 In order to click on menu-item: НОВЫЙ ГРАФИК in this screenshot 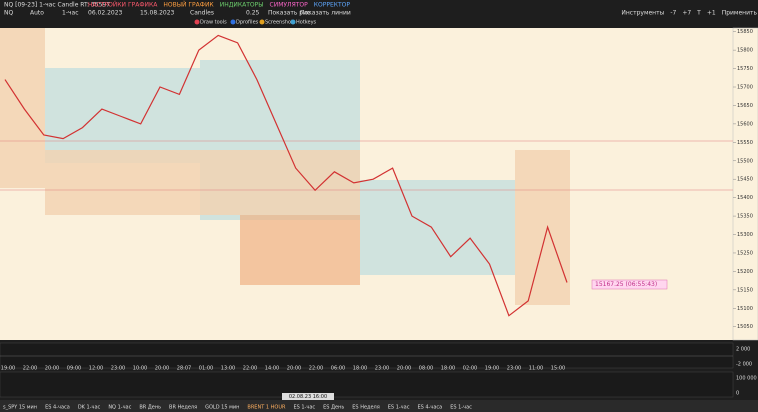, I will do `click(188, 5)`.